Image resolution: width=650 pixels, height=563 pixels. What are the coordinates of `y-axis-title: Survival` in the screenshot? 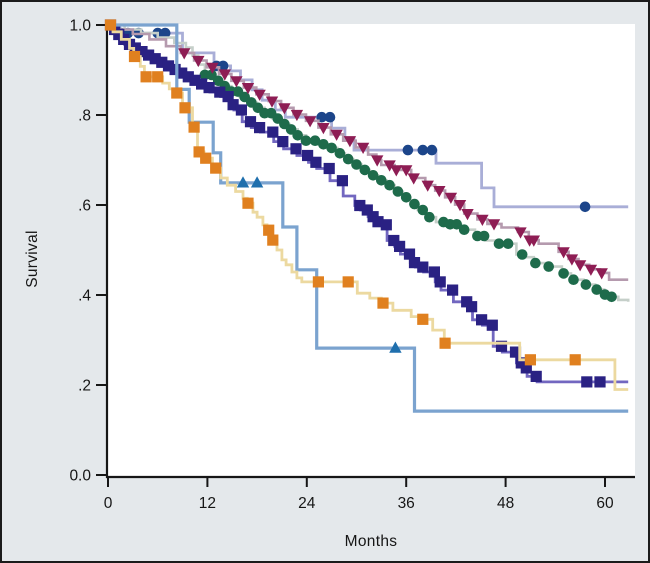 It's located at (32, 259).